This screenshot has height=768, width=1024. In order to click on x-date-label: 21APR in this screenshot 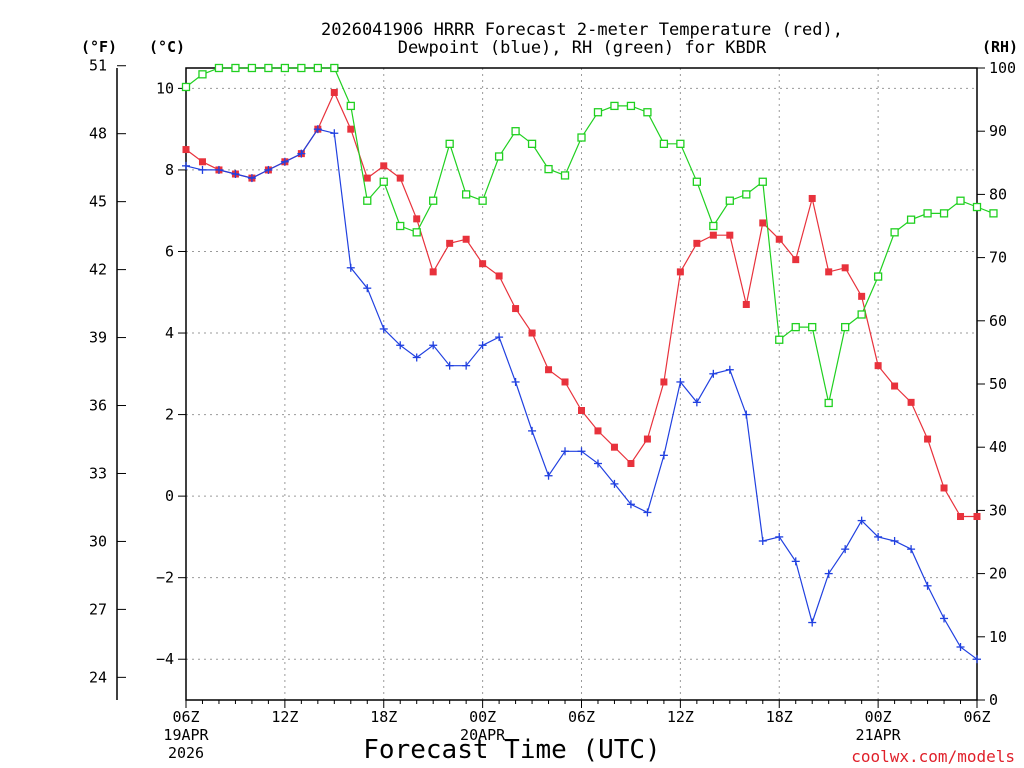, I will do `click(879, 735)`.